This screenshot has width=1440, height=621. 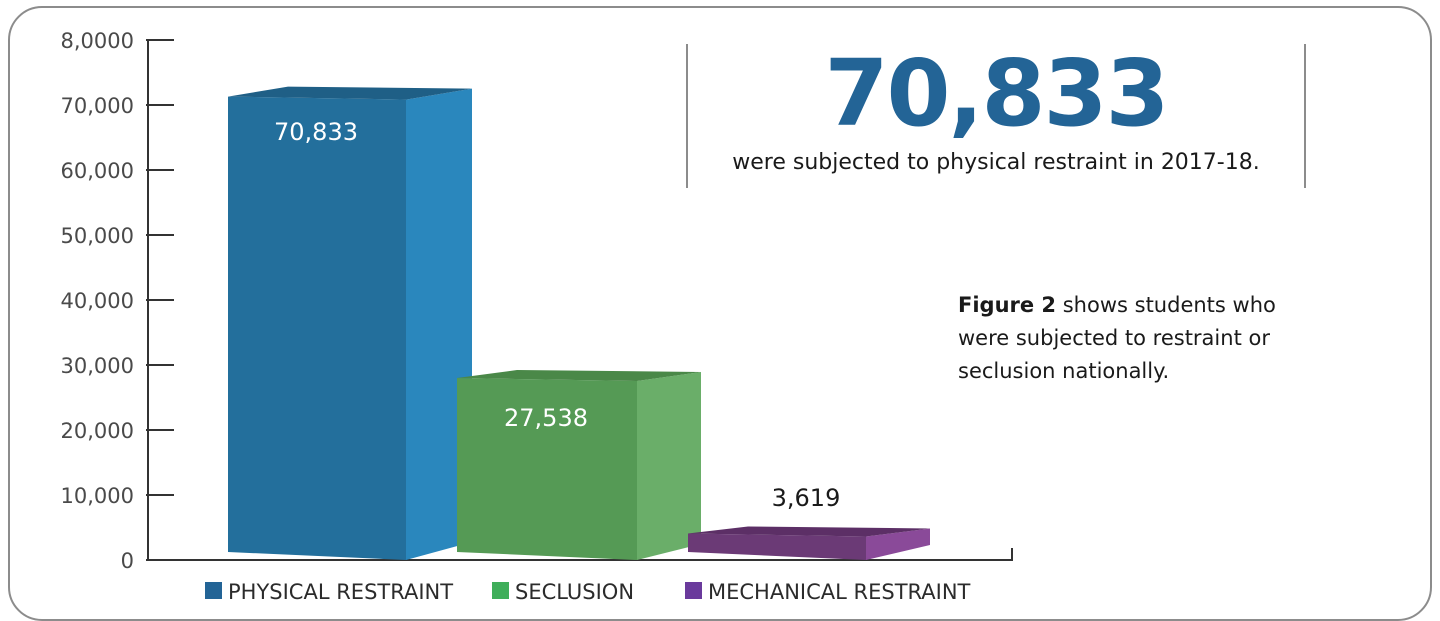 I want to click on bar-3: 3,619, so click(x=809, y=522).